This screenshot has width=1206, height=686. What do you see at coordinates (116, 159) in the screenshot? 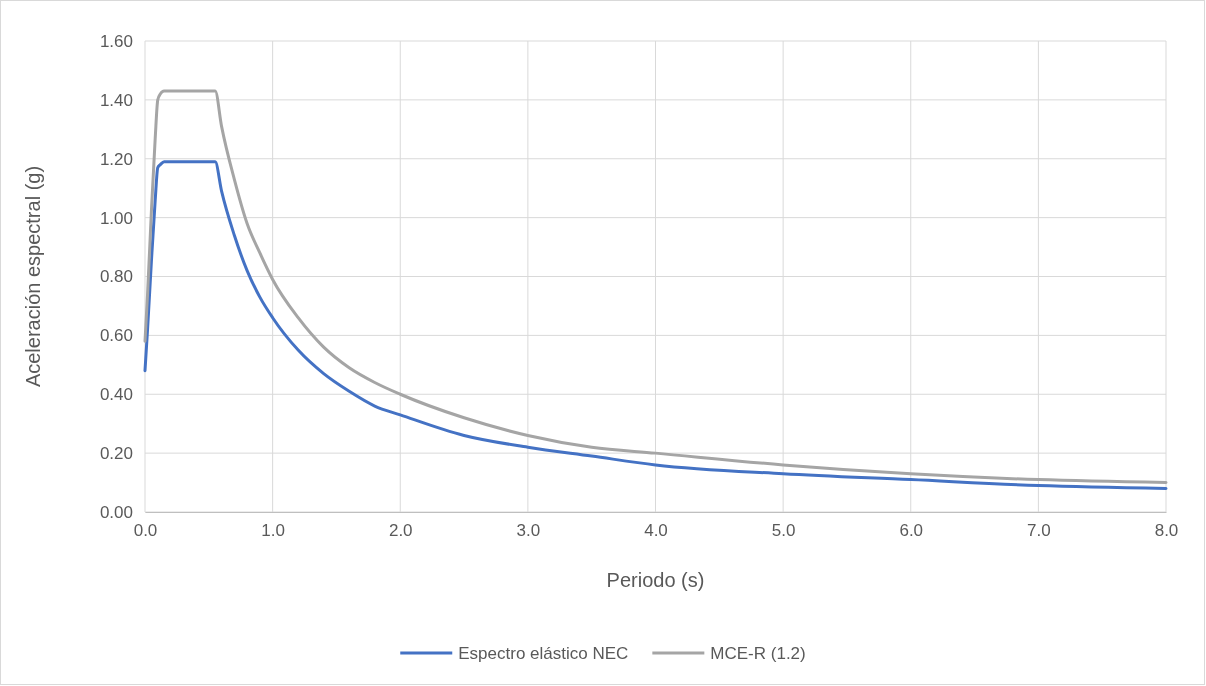
I see `y-tick-label: 1.20` at bounding box center [116, 159].